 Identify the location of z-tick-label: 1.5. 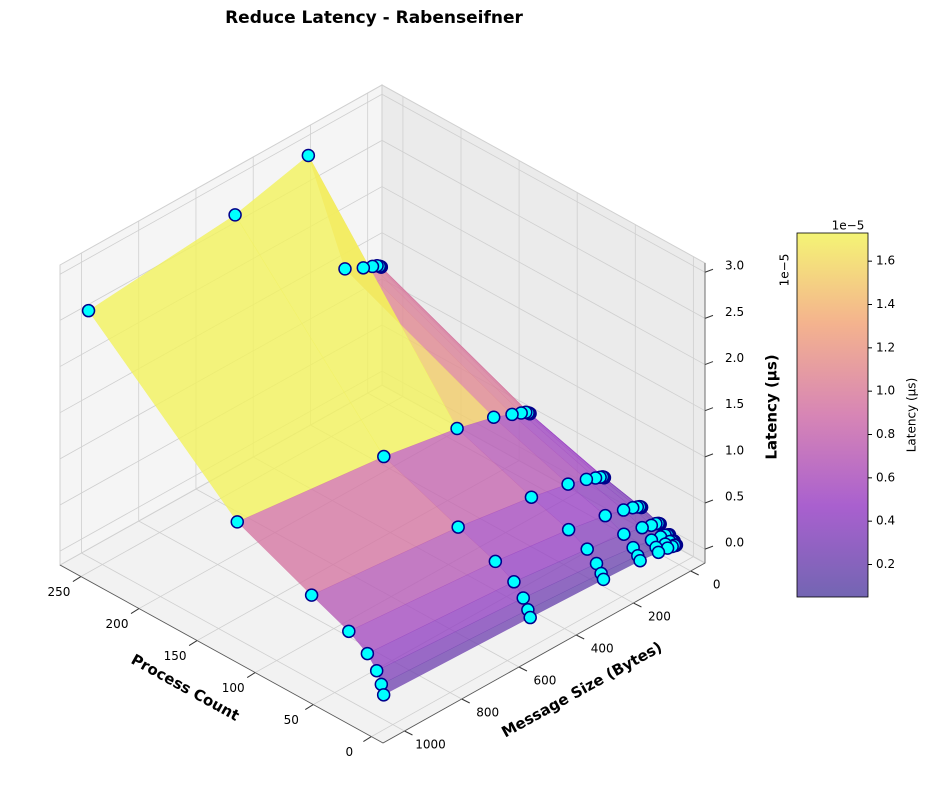
(734, 404).